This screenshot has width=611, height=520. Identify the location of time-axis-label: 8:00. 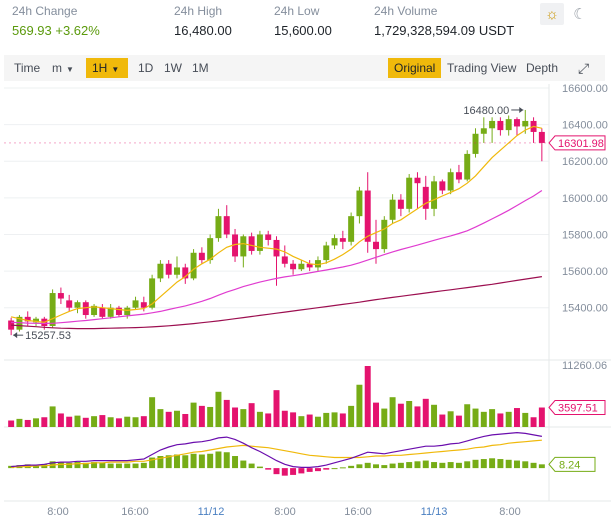
(284, 512).